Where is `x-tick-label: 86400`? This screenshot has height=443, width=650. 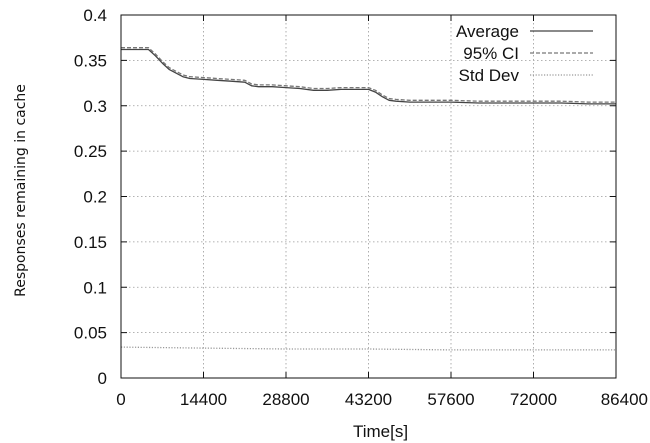 x-tick-label: 86400 is located at coordinates (624, 399).